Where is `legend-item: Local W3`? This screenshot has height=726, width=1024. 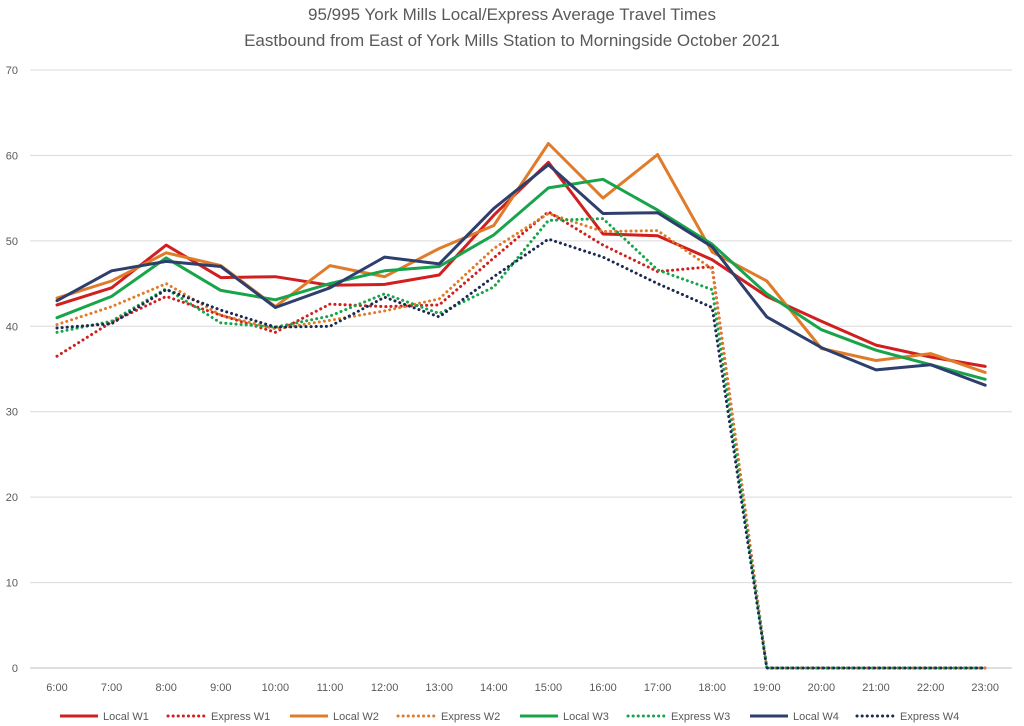
legend-item: Local W3 is located at coordinates (564, 717).